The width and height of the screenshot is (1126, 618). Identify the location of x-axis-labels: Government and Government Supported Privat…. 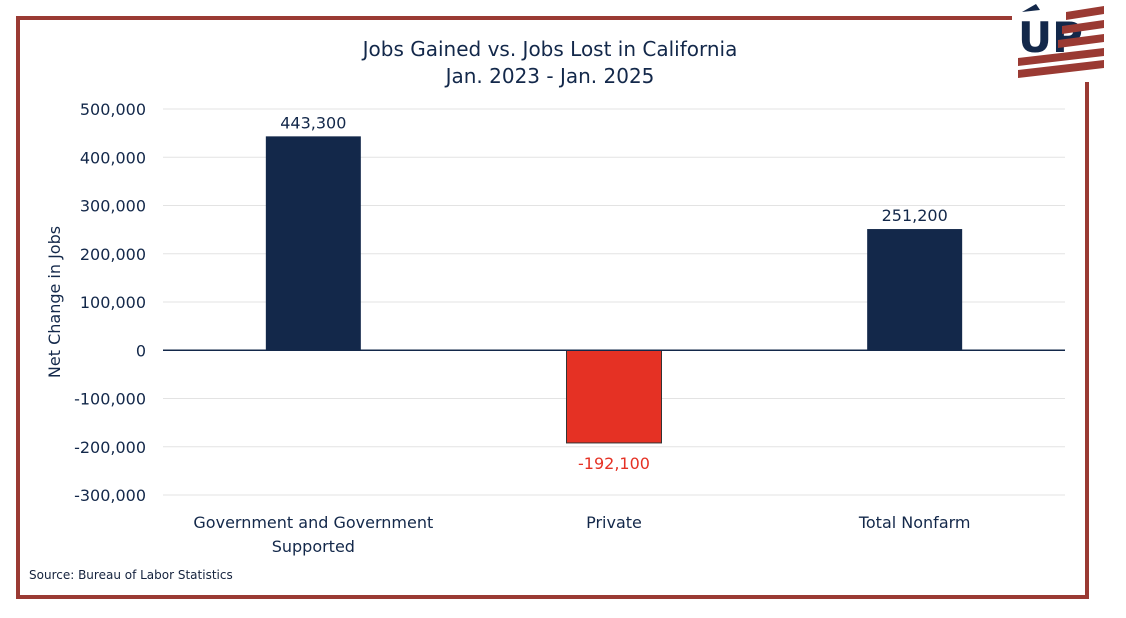
(581, 534).